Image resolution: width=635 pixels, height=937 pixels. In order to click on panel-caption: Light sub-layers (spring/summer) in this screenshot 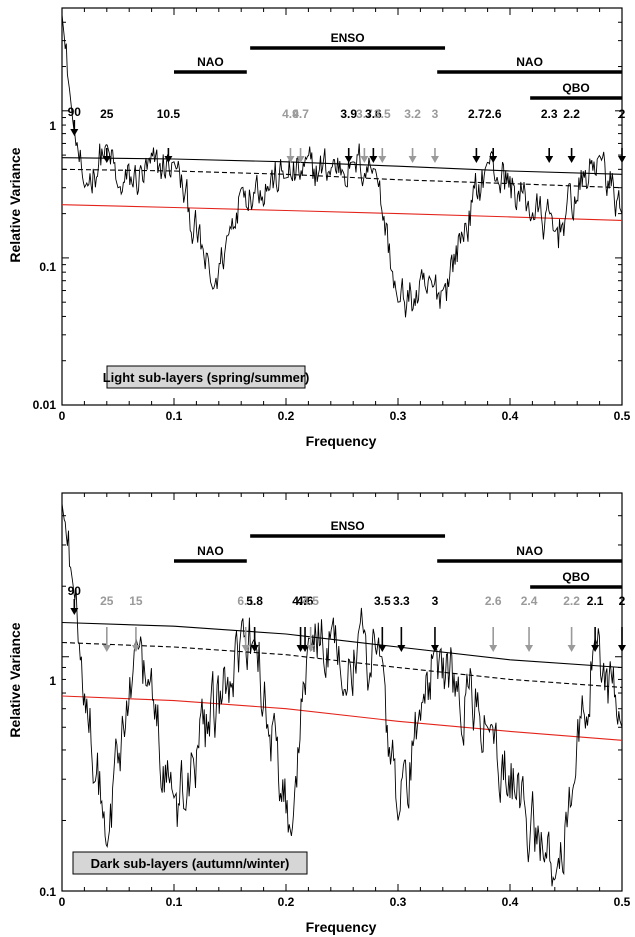, I will do `click(206, 377)`.